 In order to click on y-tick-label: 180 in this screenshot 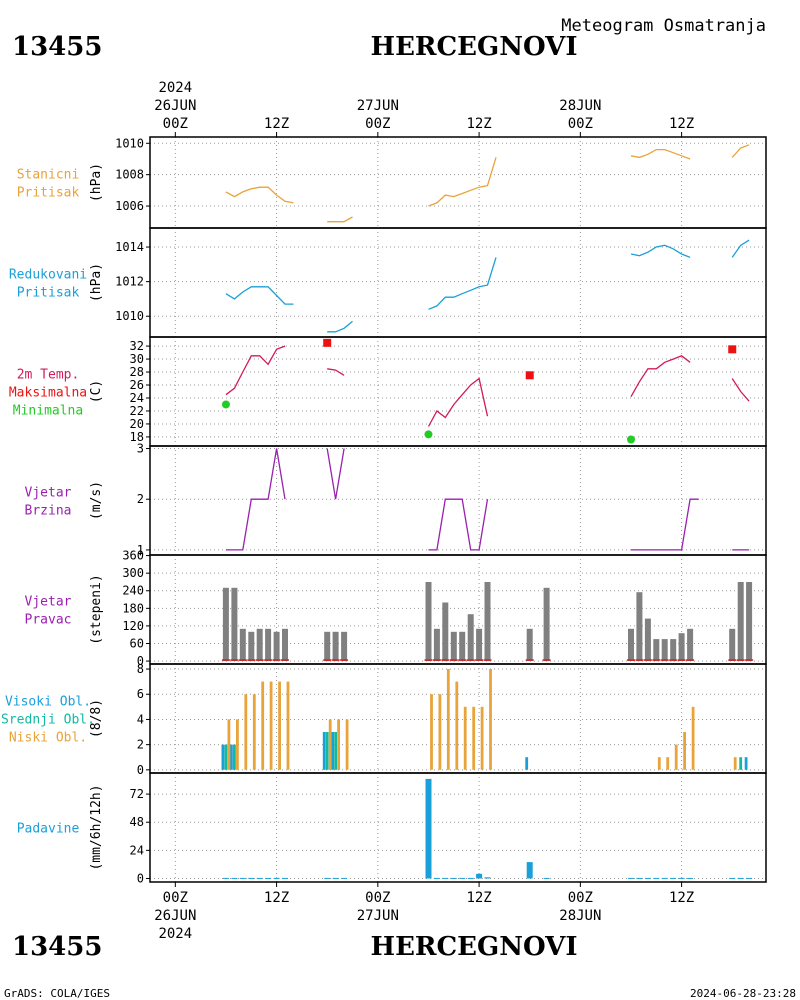, I will do `click(133, 608)`.